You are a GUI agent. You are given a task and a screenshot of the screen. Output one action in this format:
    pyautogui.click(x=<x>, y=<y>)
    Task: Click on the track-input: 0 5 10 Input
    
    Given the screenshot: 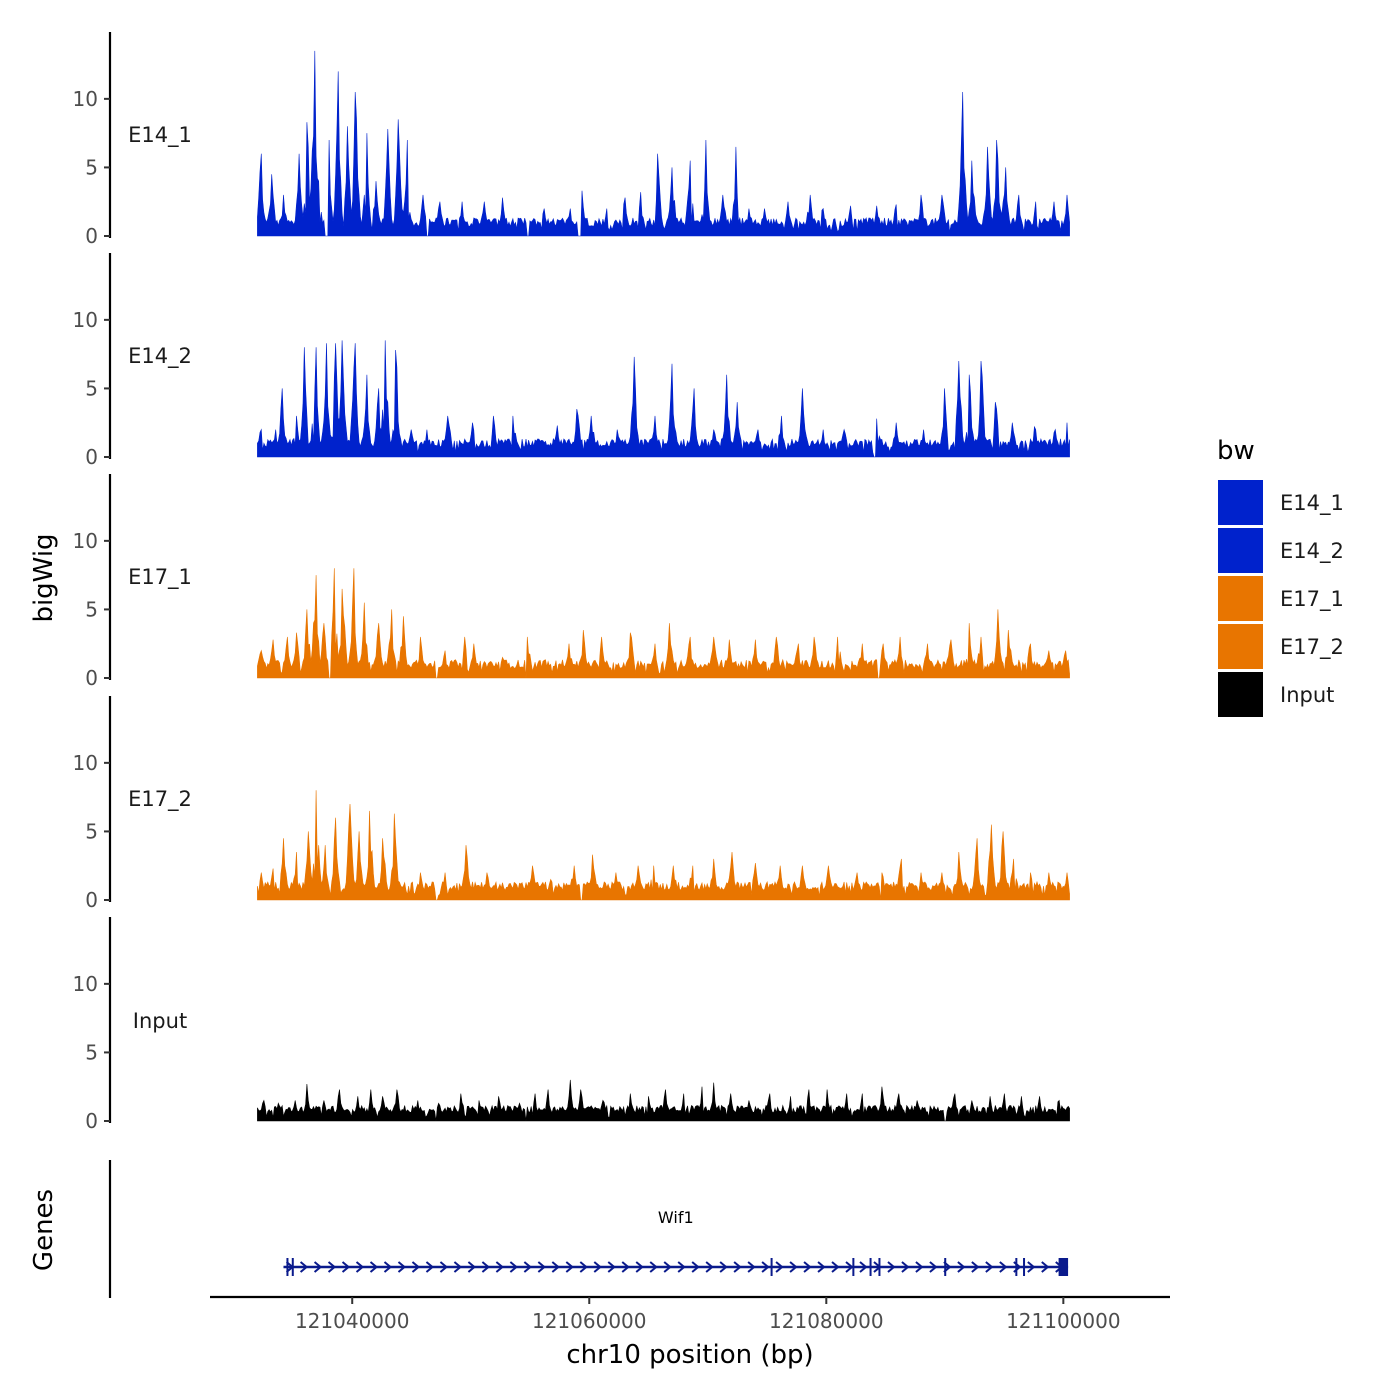 What is the action you would take?
    pyautogui.click(x=571, y=1025)
    